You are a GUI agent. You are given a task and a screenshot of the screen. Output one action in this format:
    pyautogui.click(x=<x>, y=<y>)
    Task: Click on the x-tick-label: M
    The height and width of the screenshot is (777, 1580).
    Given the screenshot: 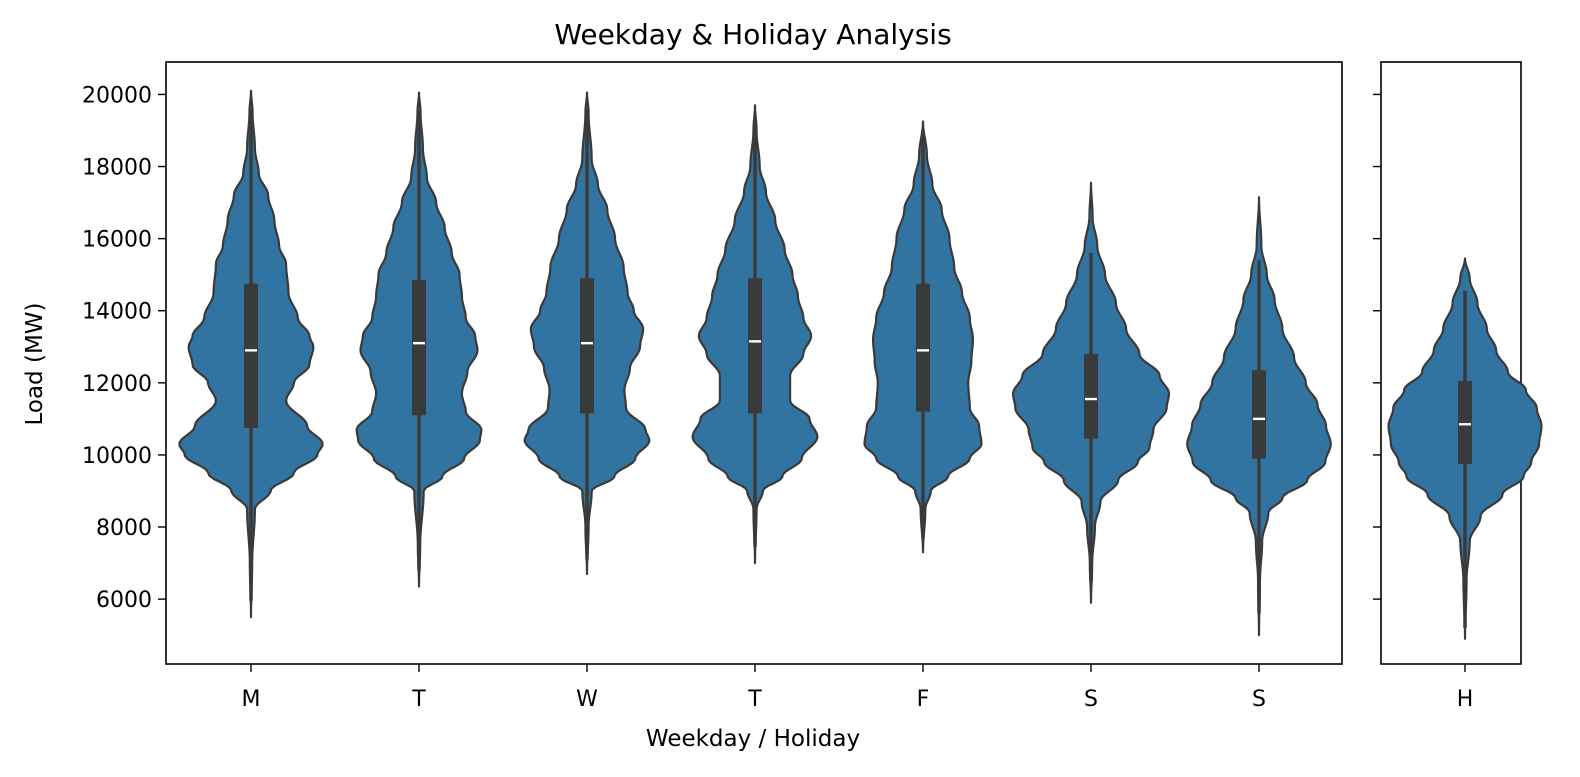 What is the action you would take?
    pyautogui.click(x=251, y=699)
    